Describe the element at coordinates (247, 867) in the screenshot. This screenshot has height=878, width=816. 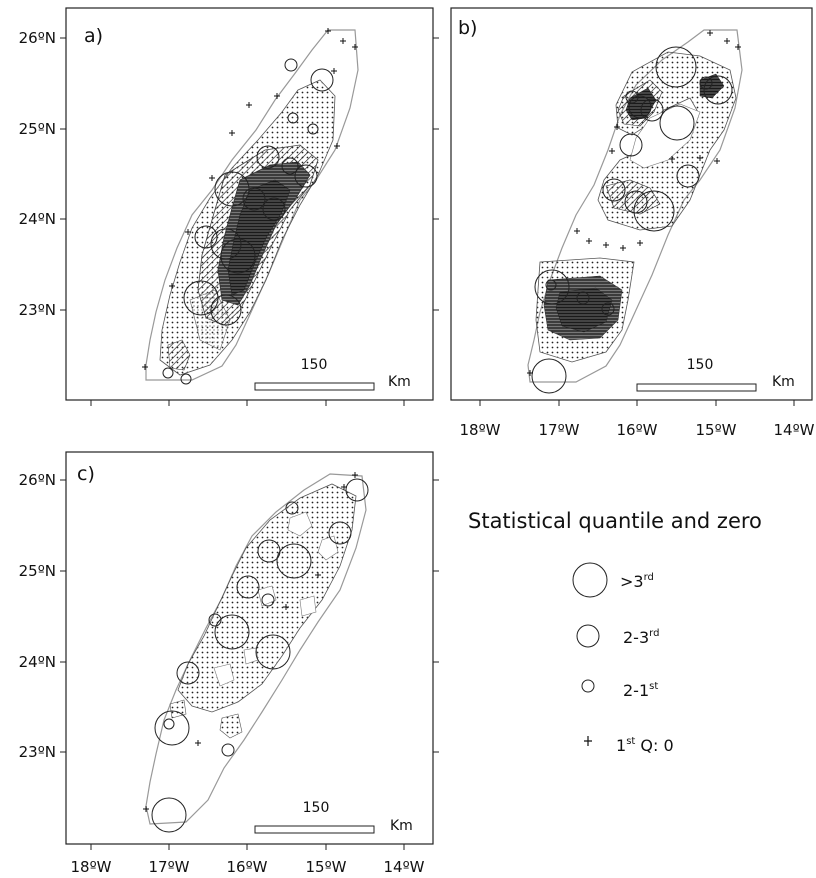
I see `lon-label-16w-c: 16ºW` at that location.